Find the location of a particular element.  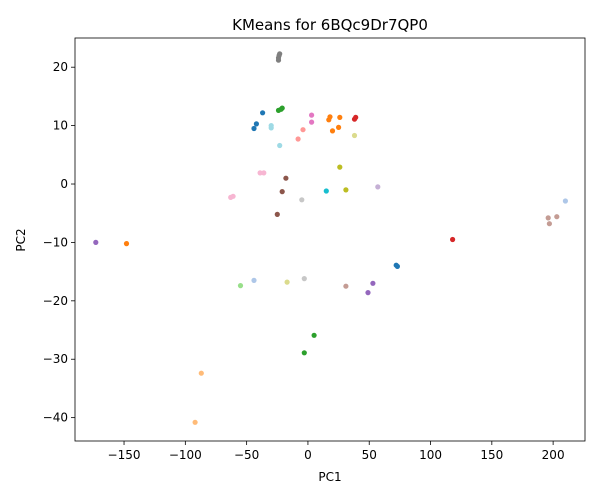

x-tick-label: 150 is located at coordinates (491, 455).